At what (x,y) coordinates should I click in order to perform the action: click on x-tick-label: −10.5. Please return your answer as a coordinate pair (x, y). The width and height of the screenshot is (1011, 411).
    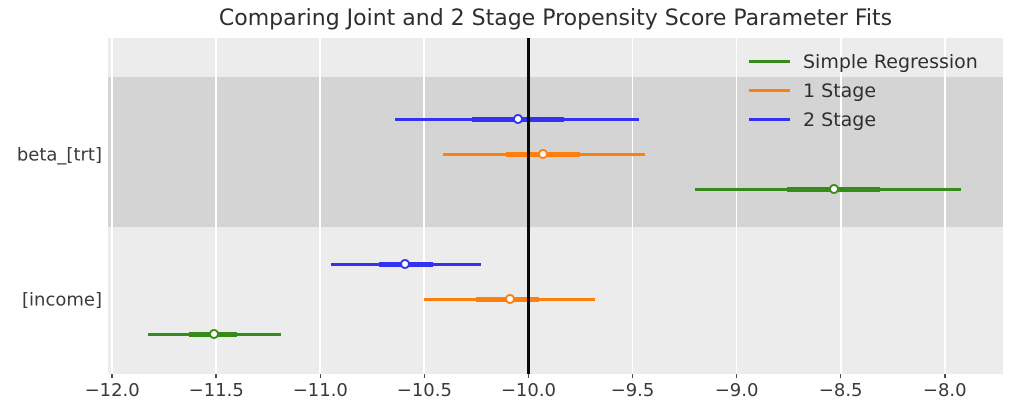
    Looking at the image, I should click on (424, 390).